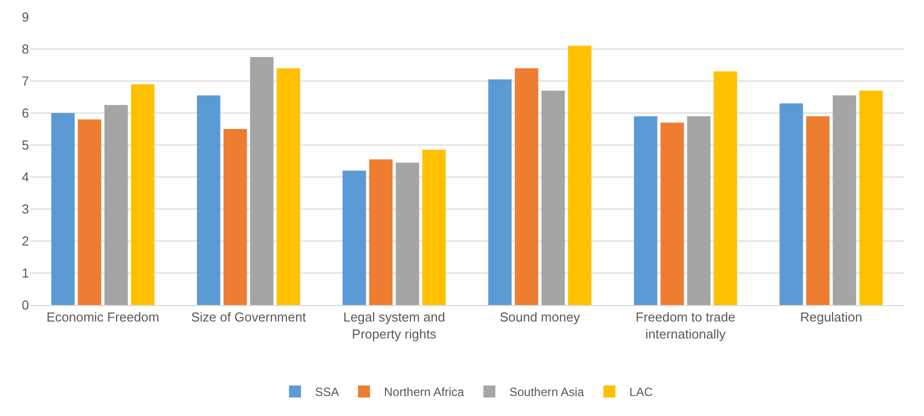  I want to click on x-tick-label: Regulation, so click(831, 317).